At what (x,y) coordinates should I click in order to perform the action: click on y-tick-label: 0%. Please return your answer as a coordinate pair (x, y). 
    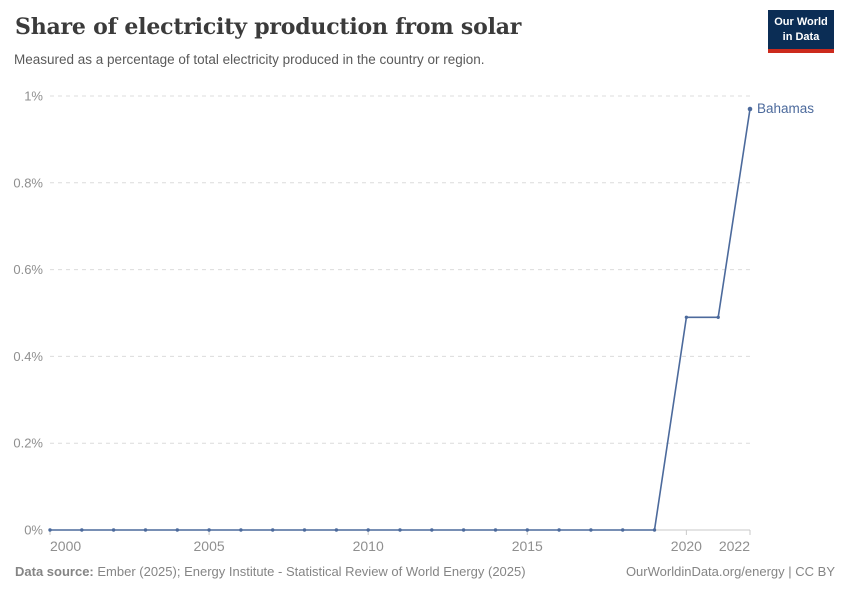
    Looking at the image, I should click on (33, 530).